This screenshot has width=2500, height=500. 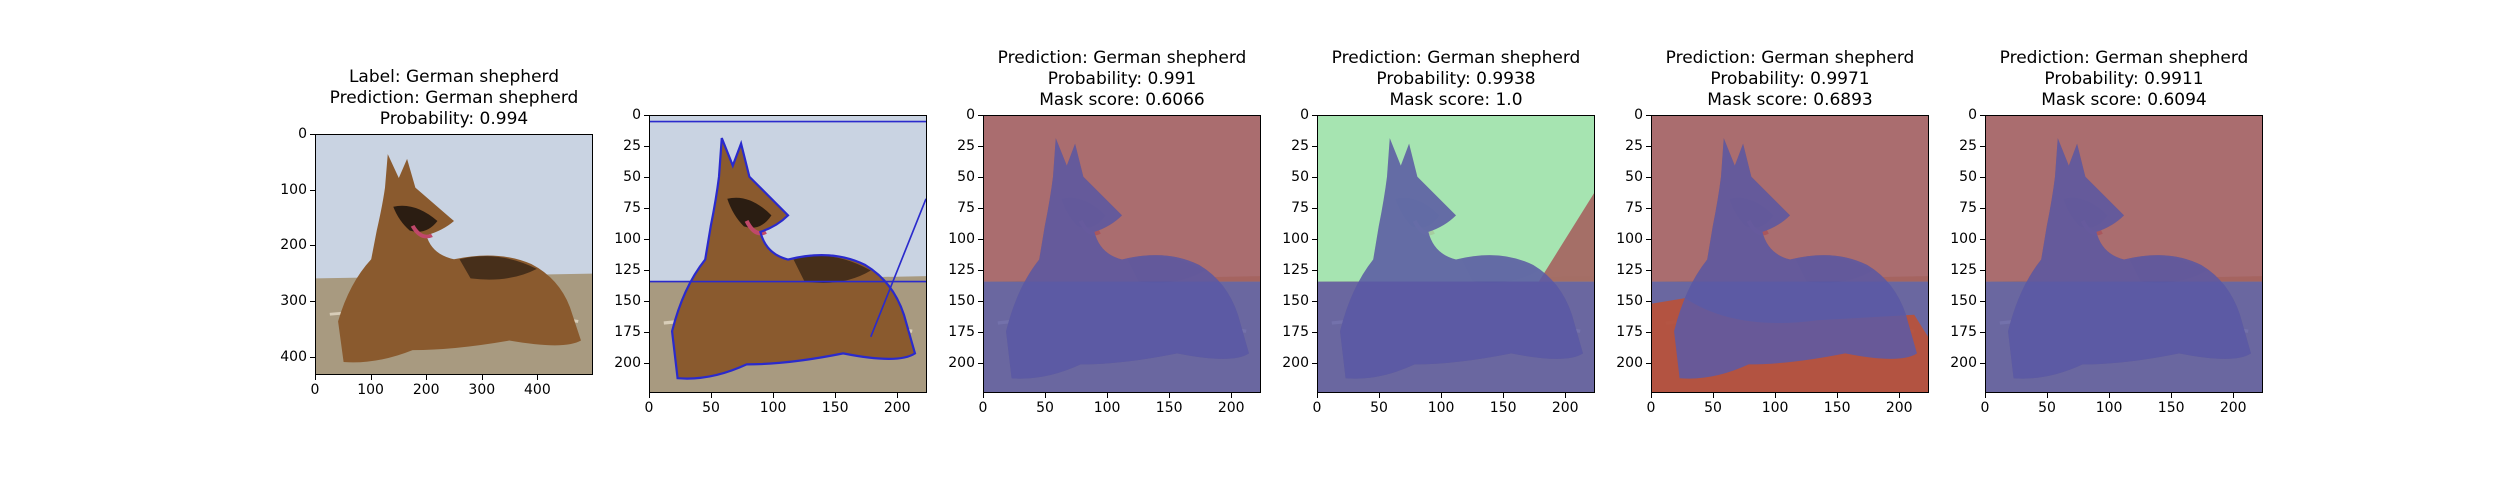 I want to click on segment-contour, so click(x=793, y=258).